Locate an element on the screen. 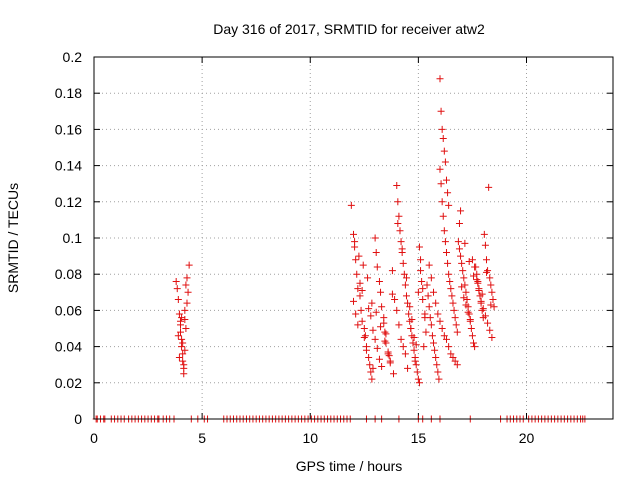  y-tick-label: 0.04 is located at coordinates (68, 347).